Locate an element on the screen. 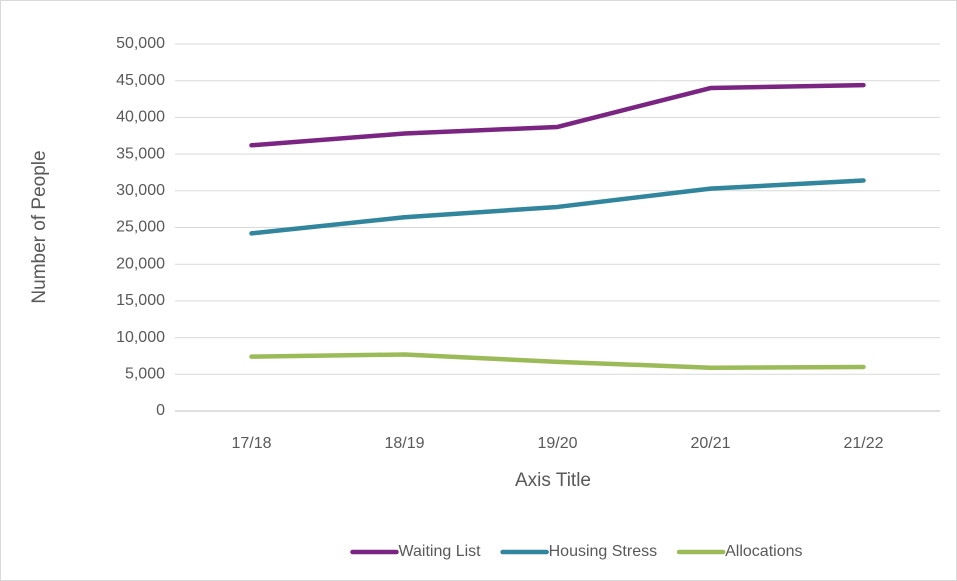  y-tick-label: 15,000 is located at coordinates (140, 300).